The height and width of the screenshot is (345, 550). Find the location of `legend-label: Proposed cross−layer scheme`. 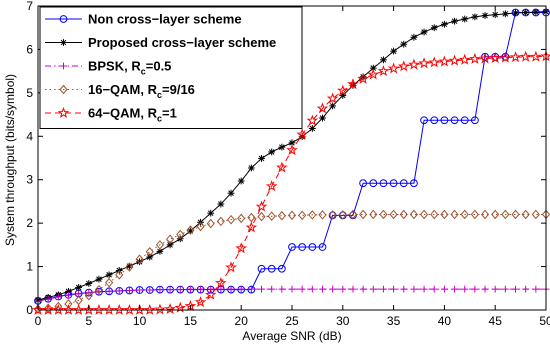

legend-label: Proposed cross−layer scheme is located at coordinates (182, 42).